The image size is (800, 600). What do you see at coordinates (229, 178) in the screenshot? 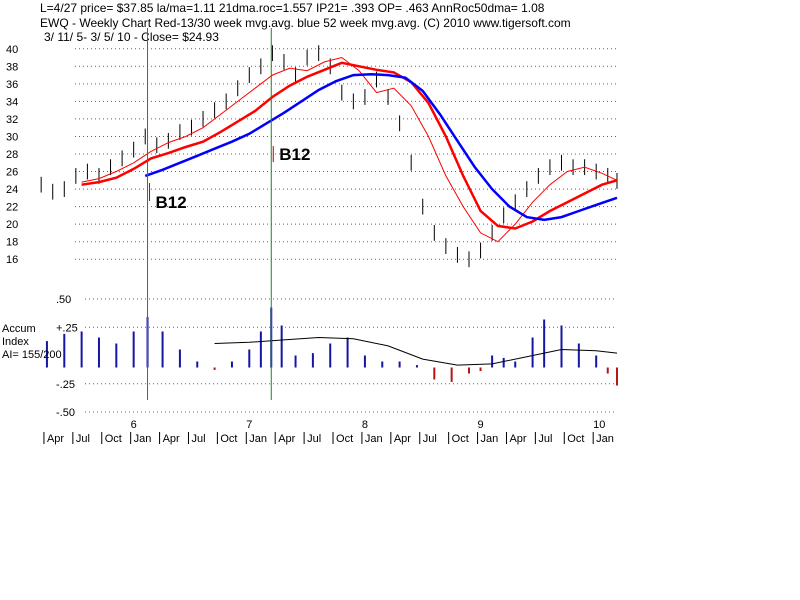
I see `signal-markers: B12 B12` at bounding box center [229, 178].